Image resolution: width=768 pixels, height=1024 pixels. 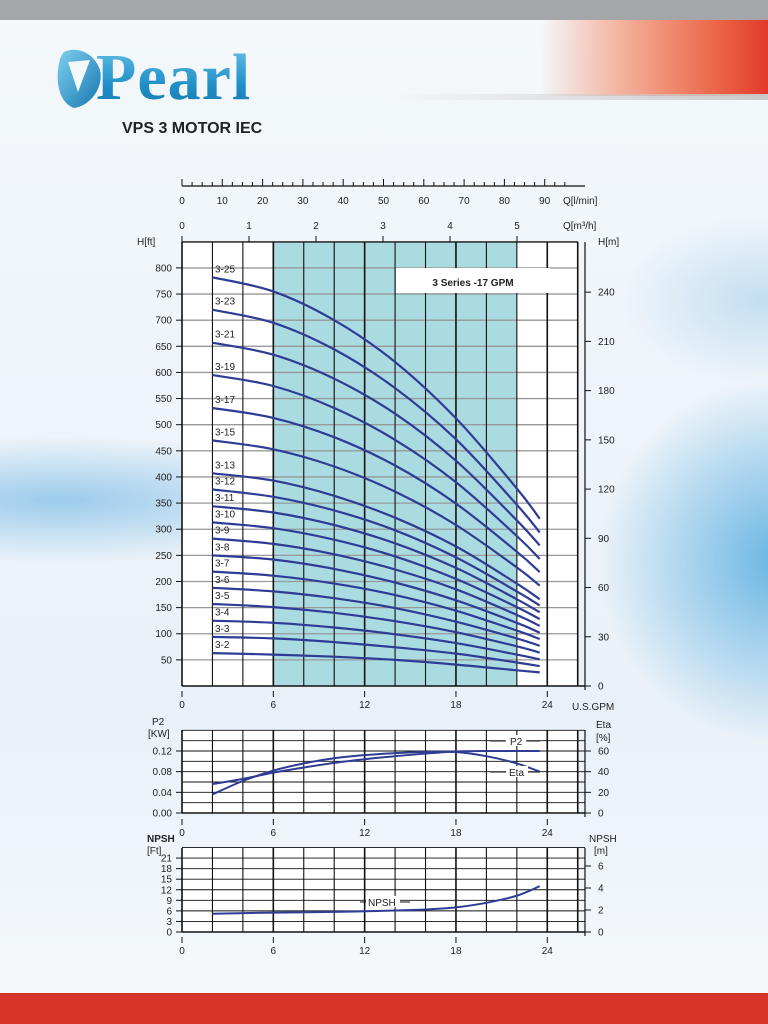 What do you see at coordinates (225, 302) in the screenshot?
I see `curve-label: 3-23` at bounding box center [225, 302].